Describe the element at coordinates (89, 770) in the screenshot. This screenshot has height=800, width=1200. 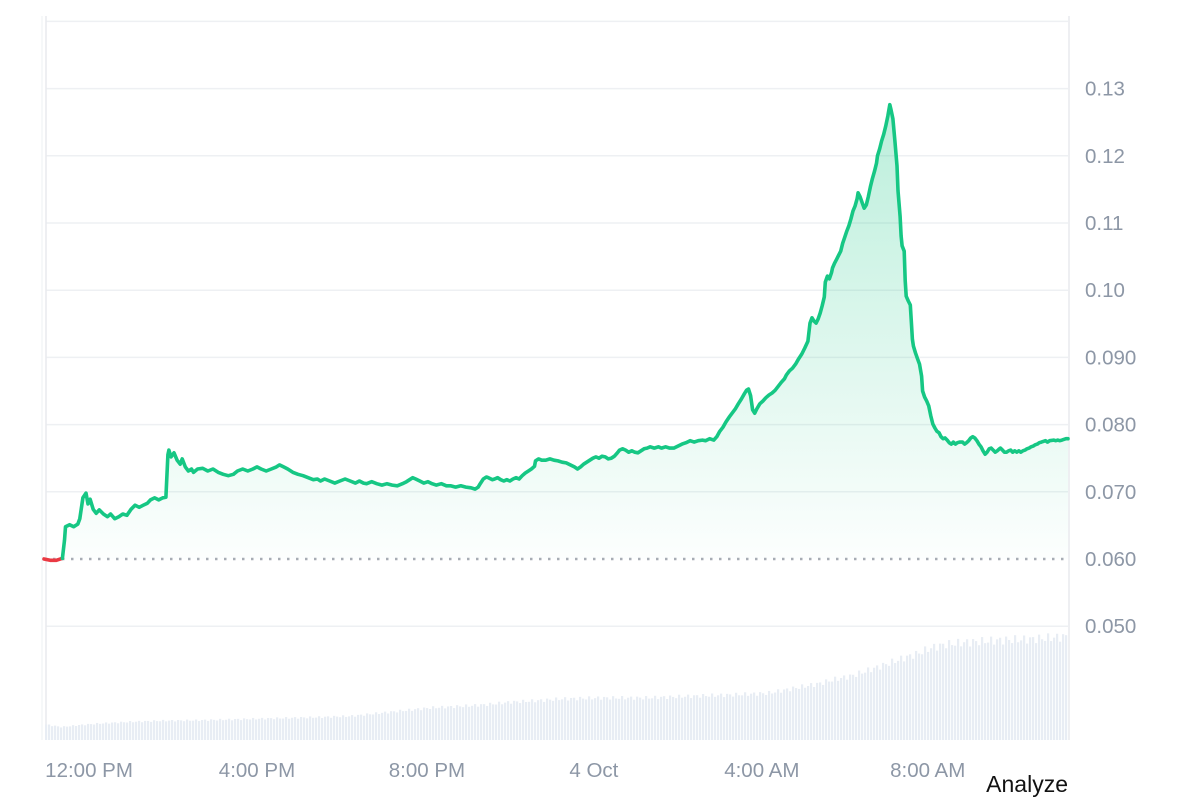
I see `x-tick-label: 12:00 PM` at that location.